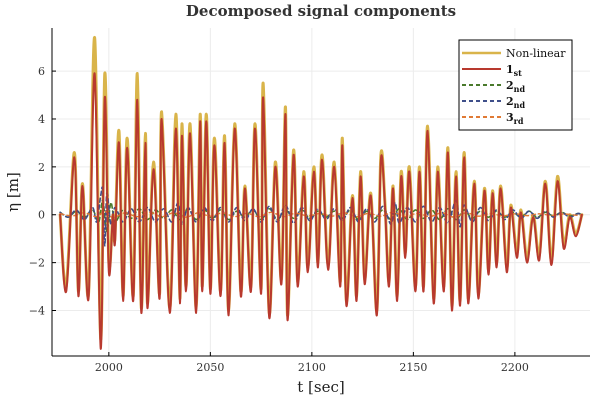 This screenshot has height=400, width=600. I want to click on x-tick-label: 2150, so click(413, 367).